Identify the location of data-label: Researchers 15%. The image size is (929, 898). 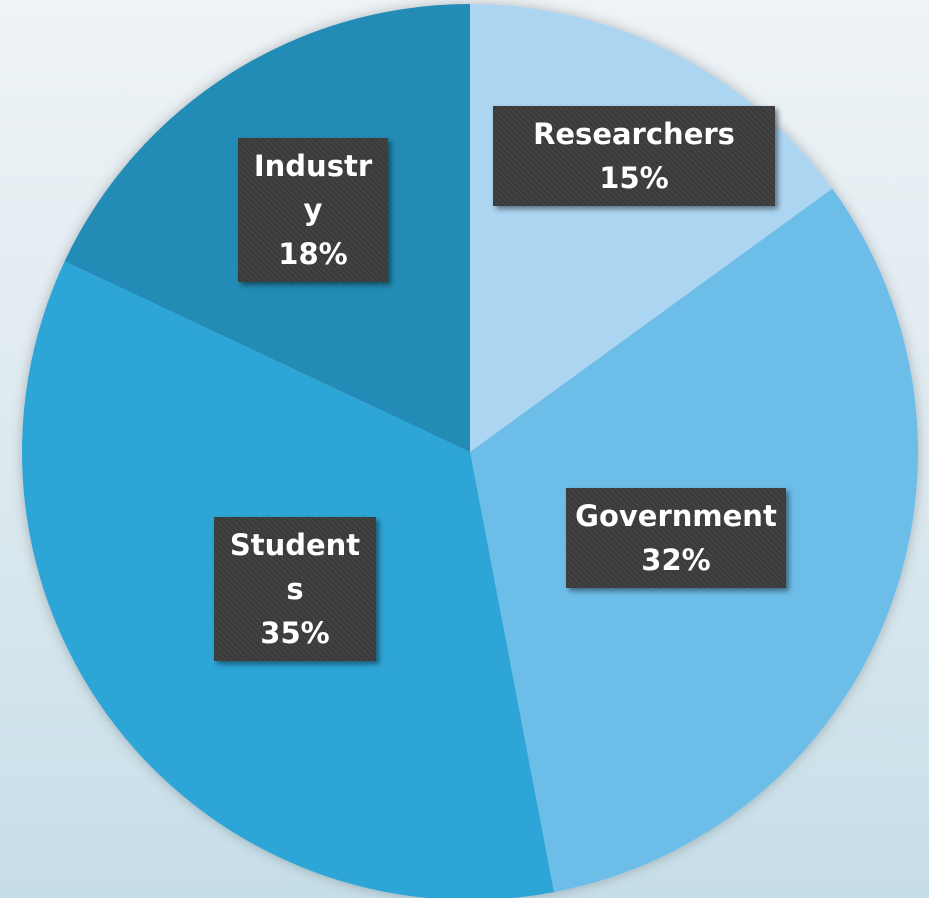
(634, 156).